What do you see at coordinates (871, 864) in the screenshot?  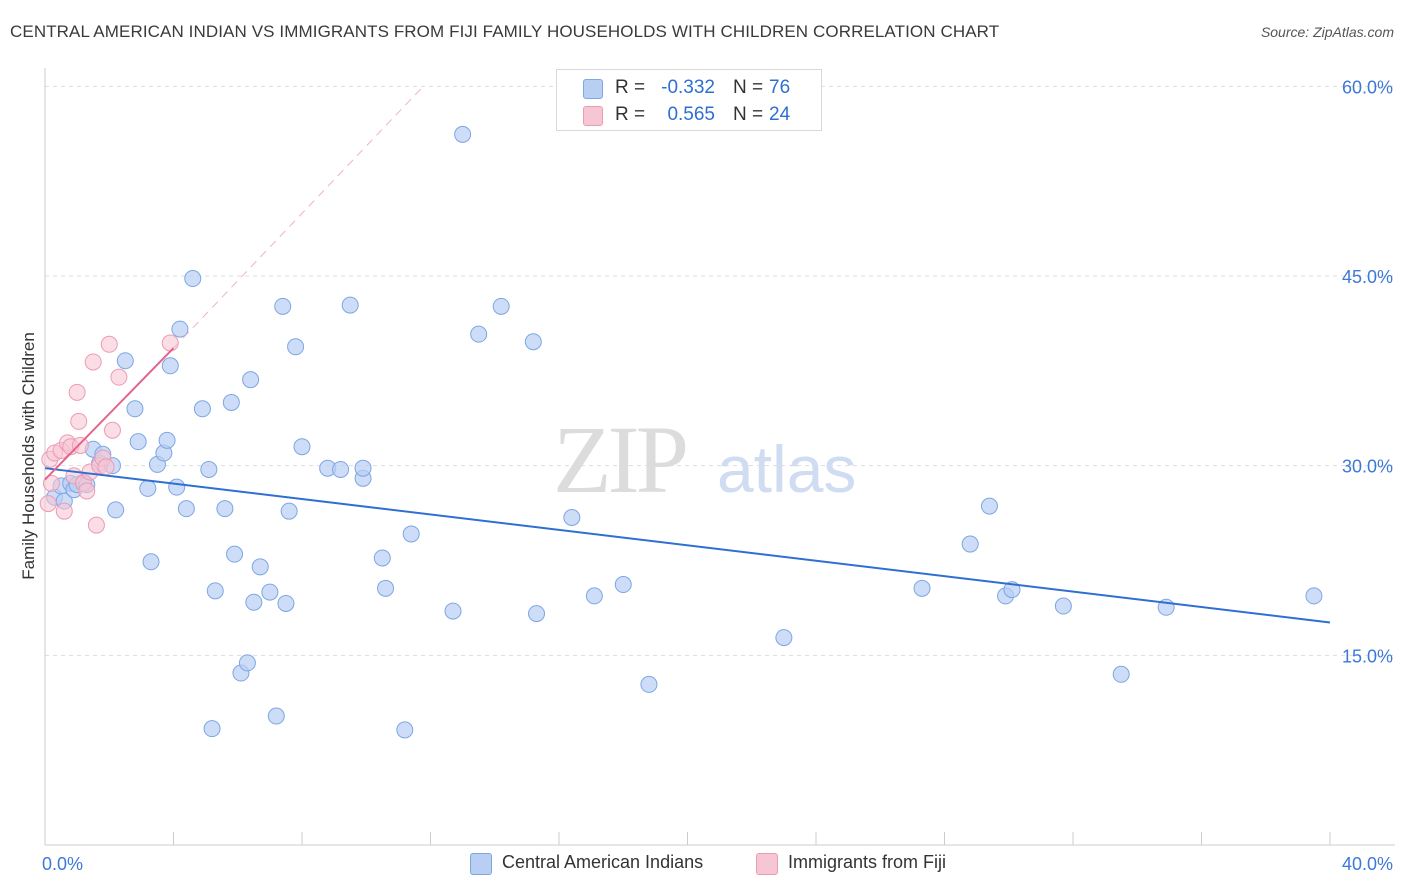 I see `bottom-legend-immigrants-from-fiji: Immigrants from Fiji` at bounding box center [871, 864].